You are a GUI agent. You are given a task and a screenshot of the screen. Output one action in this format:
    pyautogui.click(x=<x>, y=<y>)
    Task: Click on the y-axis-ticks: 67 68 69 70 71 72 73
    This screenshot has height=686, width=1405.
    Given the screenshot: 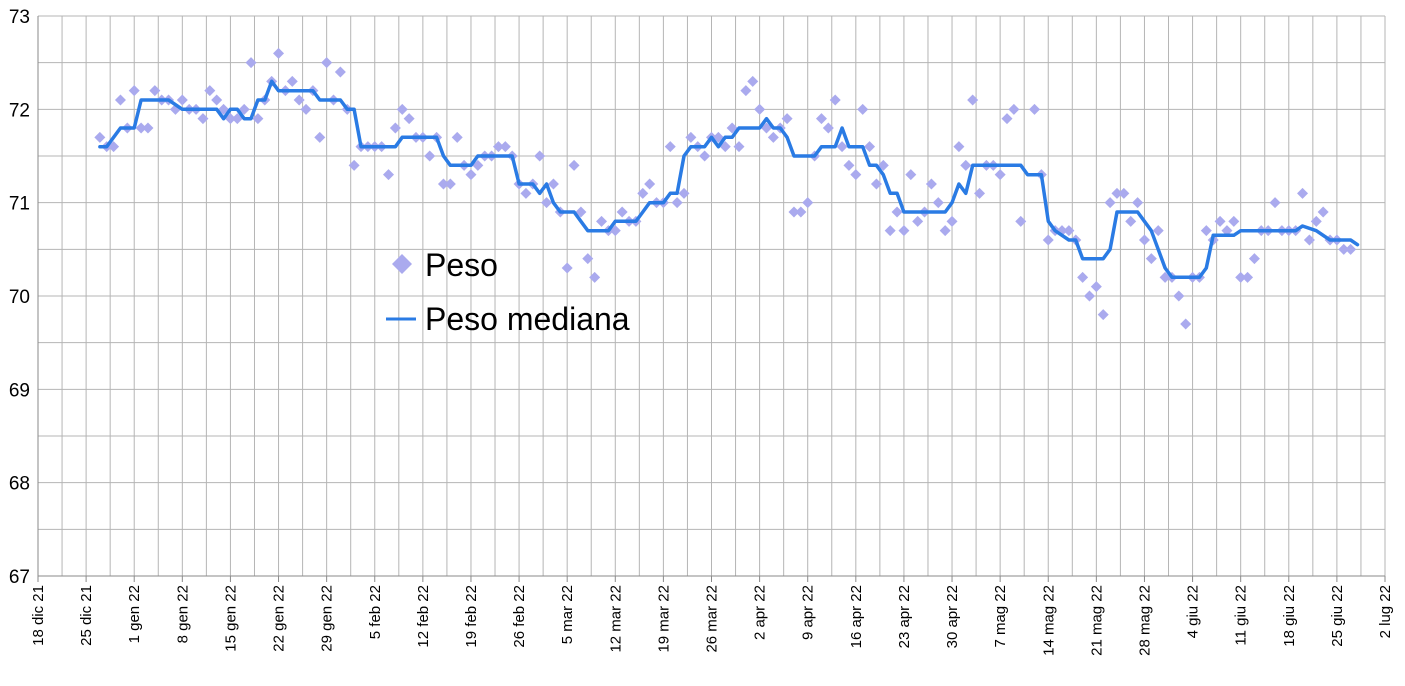 What is the action you would take?
    pyautogui.click(x=19, y=297)
    